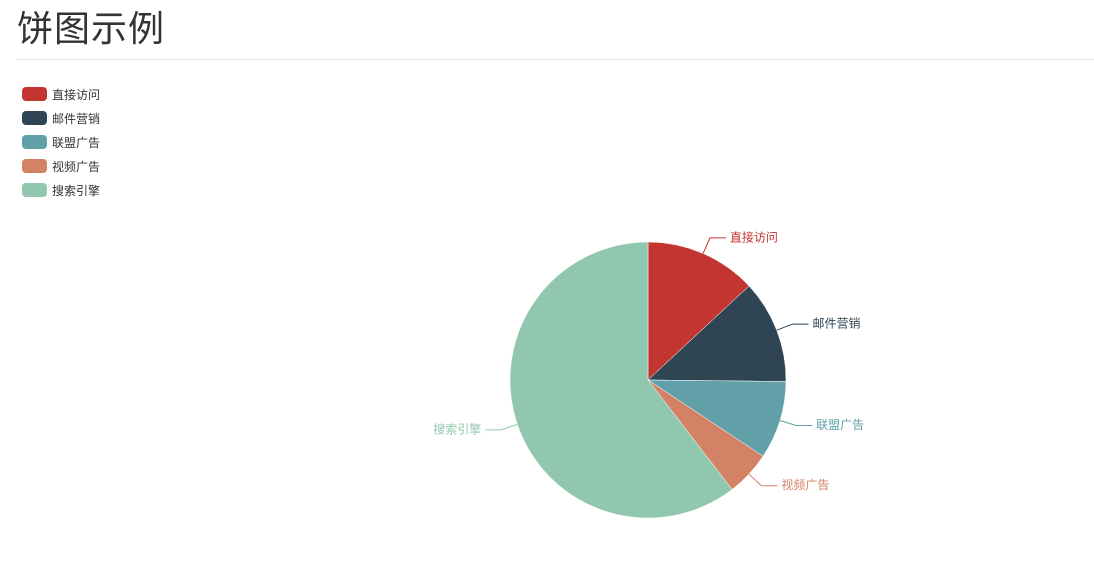  I want to click on legend-item-1: 邮件营销, so click(61, 118).